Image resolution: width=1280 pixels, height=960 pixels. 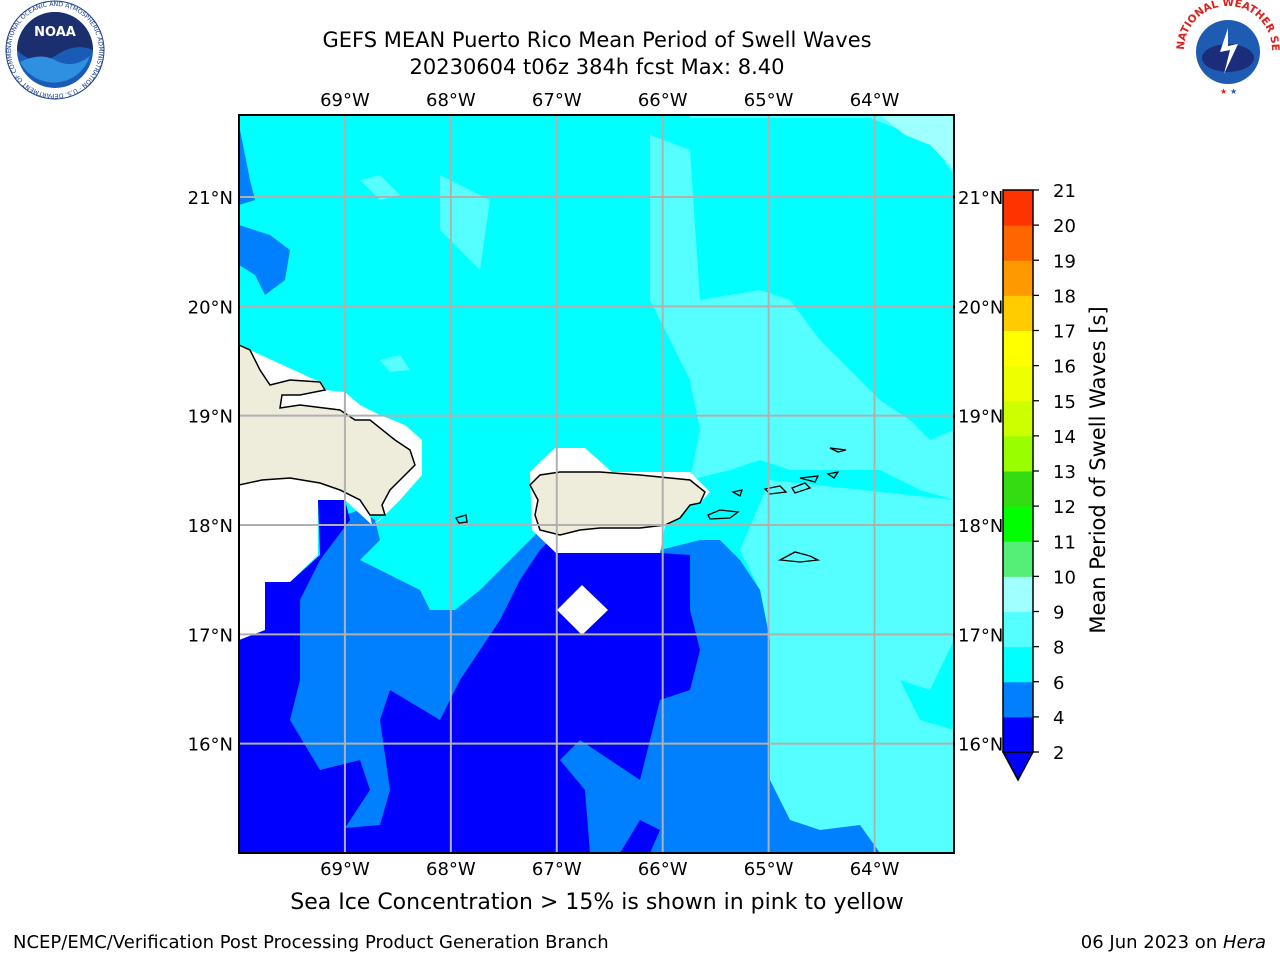 What do you see at coordinates (1064, 261) in the screenshot?
I see `colorbar-tick-label: 19` at bounding box center [1064, 261].